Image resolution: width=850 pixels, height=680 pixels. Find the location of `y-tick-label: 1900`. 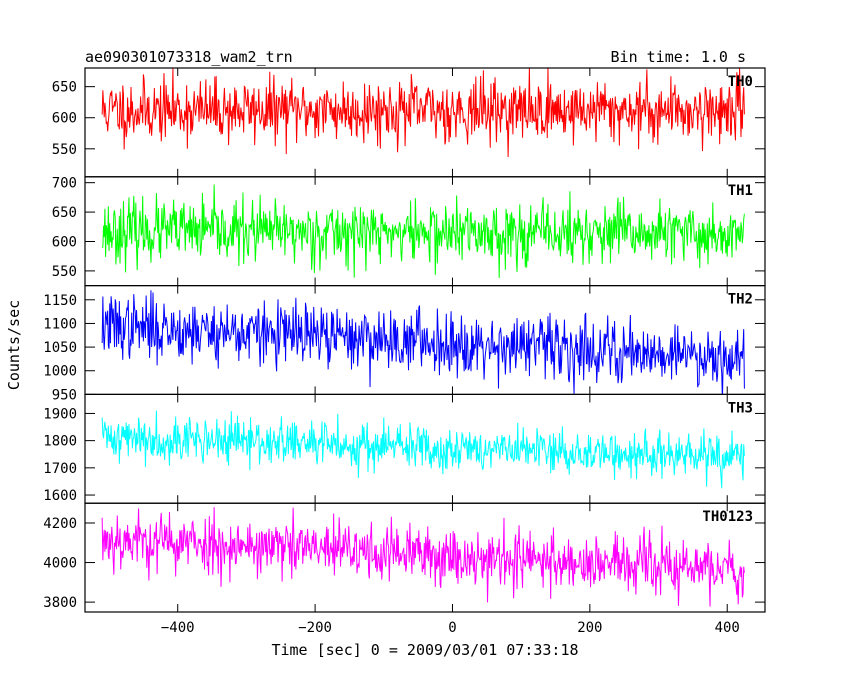

y-tick-label: 1900 is located at coordinates (60, 414).